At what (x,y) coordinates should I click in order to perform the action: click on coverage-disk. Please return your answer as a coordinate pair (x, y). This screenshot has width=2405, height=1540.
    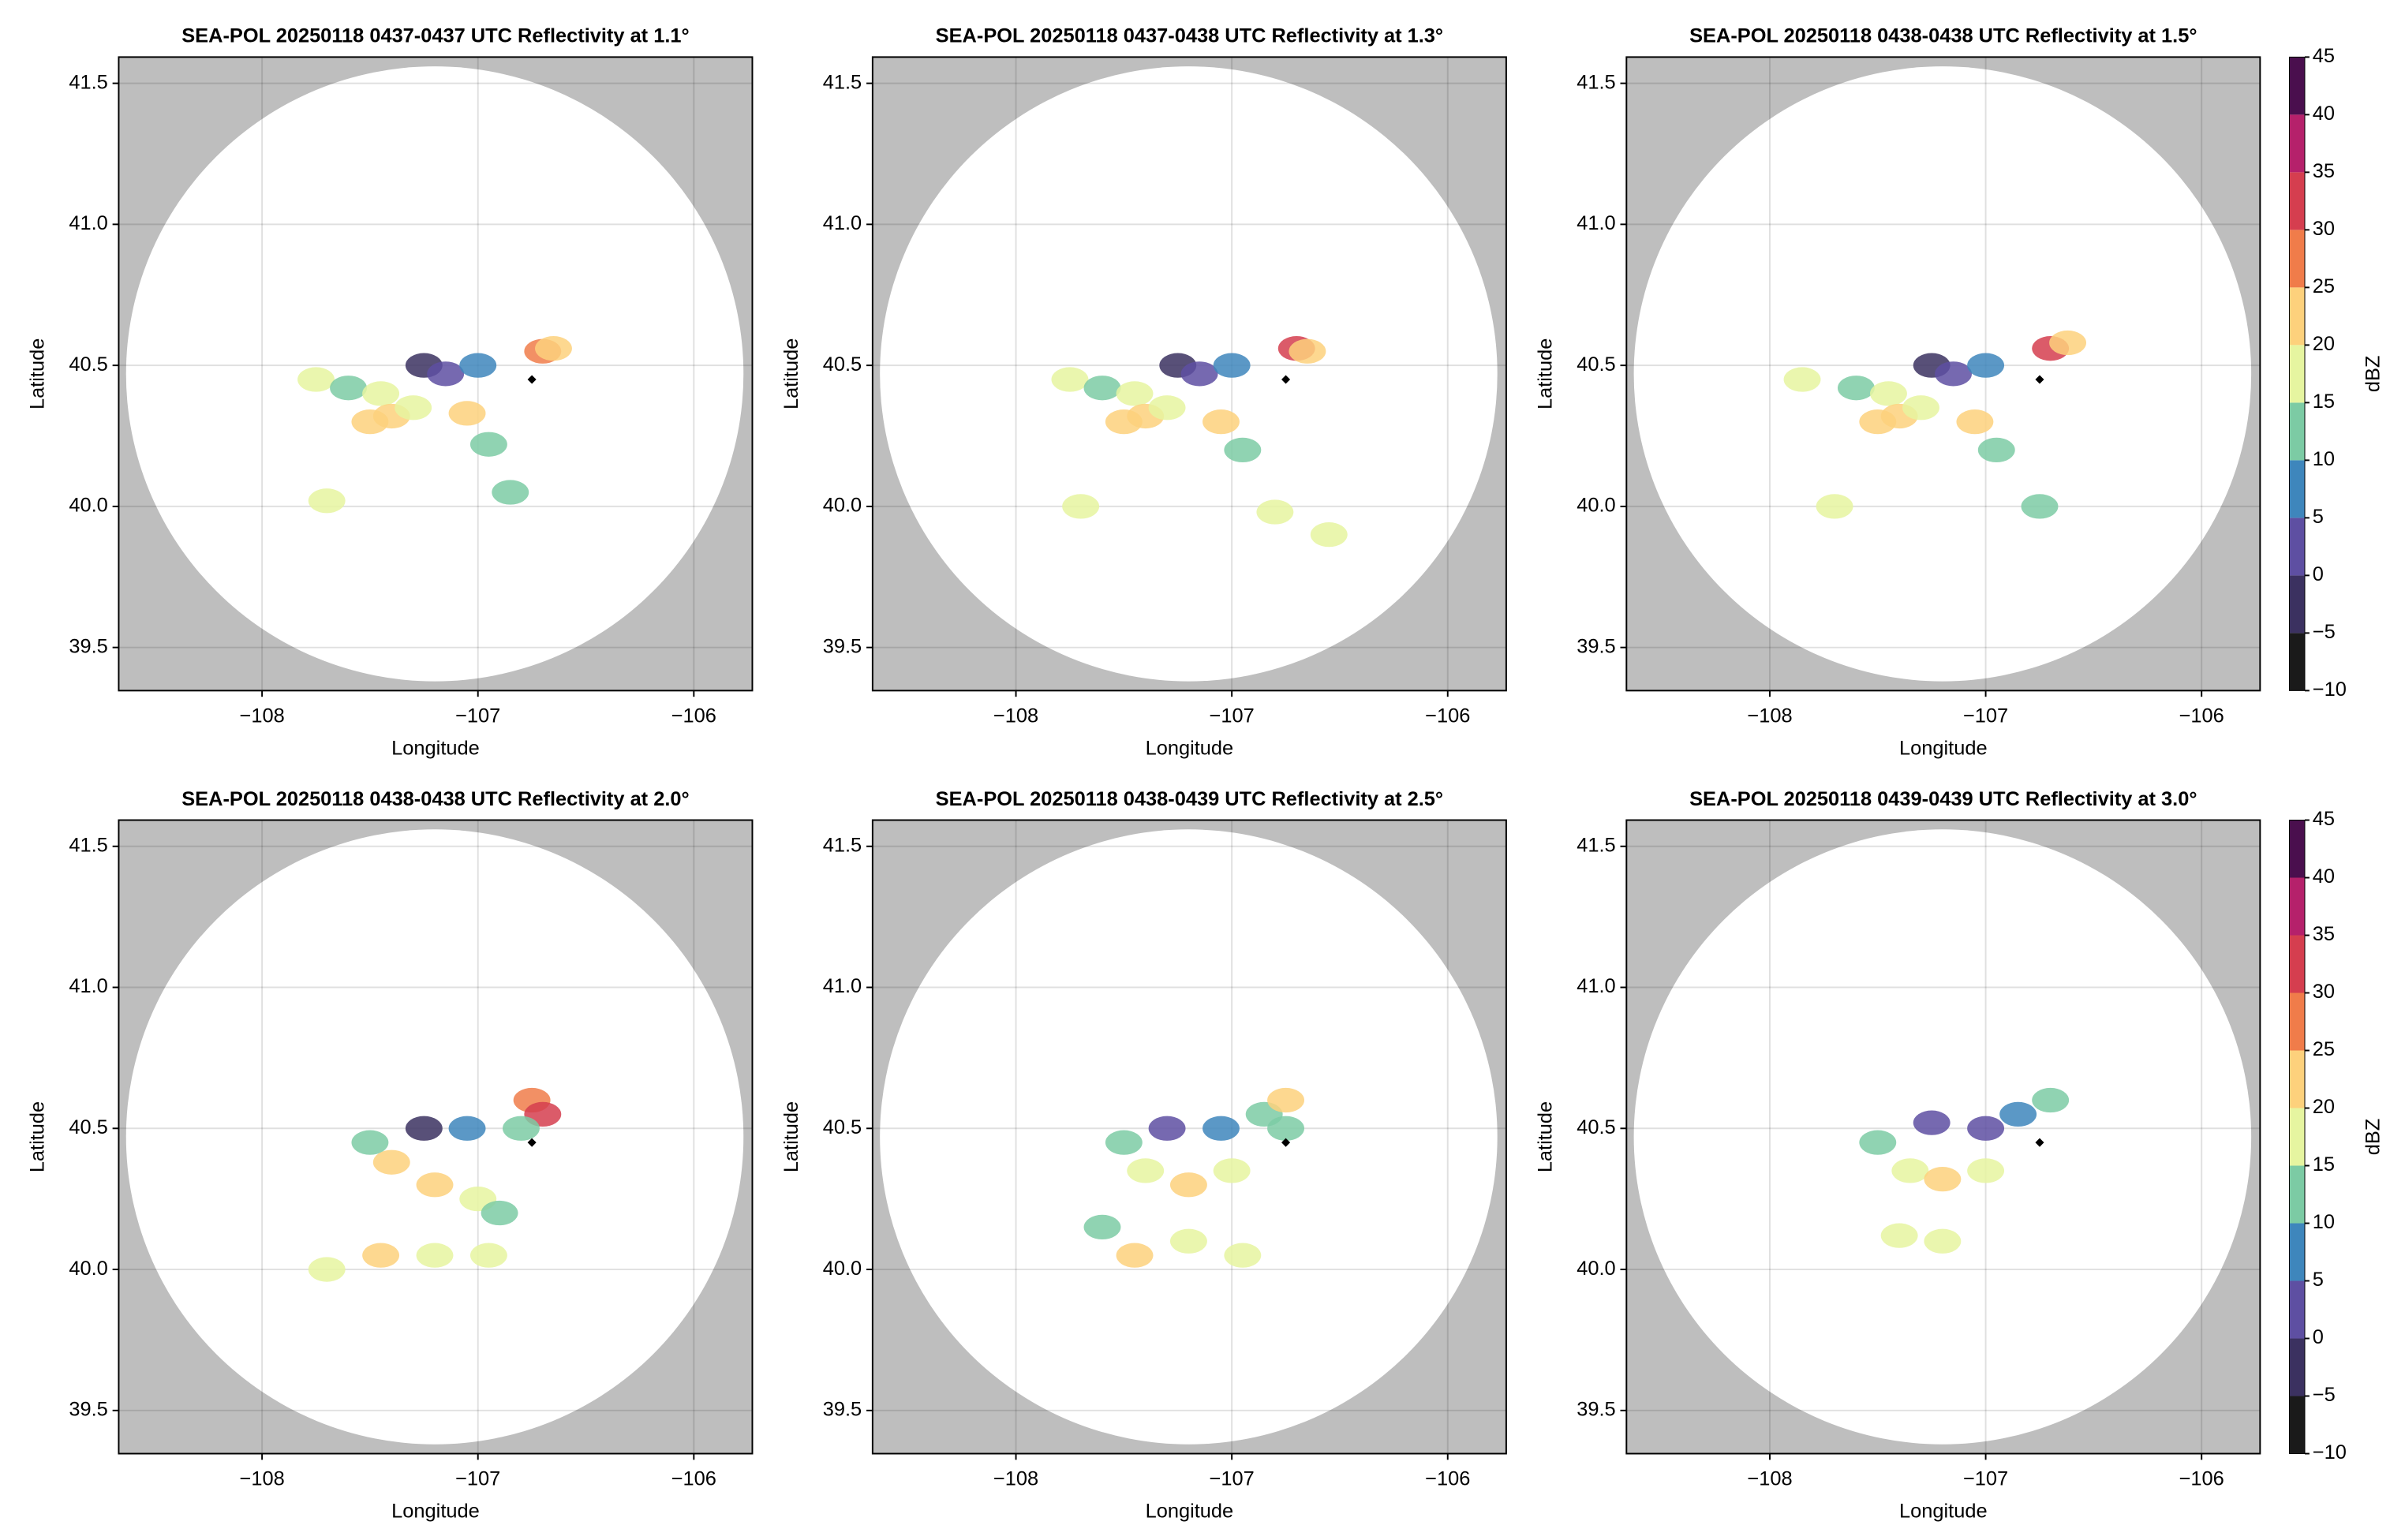
    Looking at the image, I should click on (1942, 1137).